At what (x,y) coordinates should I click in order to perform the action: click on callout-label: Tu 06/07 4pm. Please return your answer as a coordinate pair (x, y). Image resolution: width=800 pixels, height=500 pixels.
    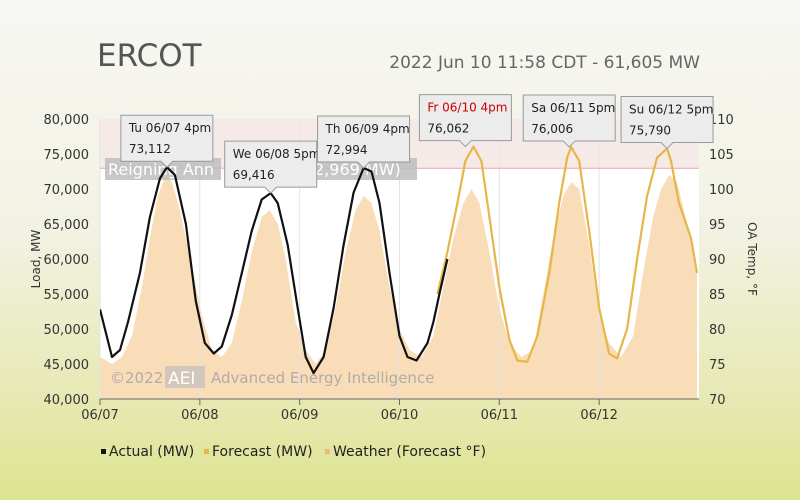
    Looking at the image, I should click on (169, 128).